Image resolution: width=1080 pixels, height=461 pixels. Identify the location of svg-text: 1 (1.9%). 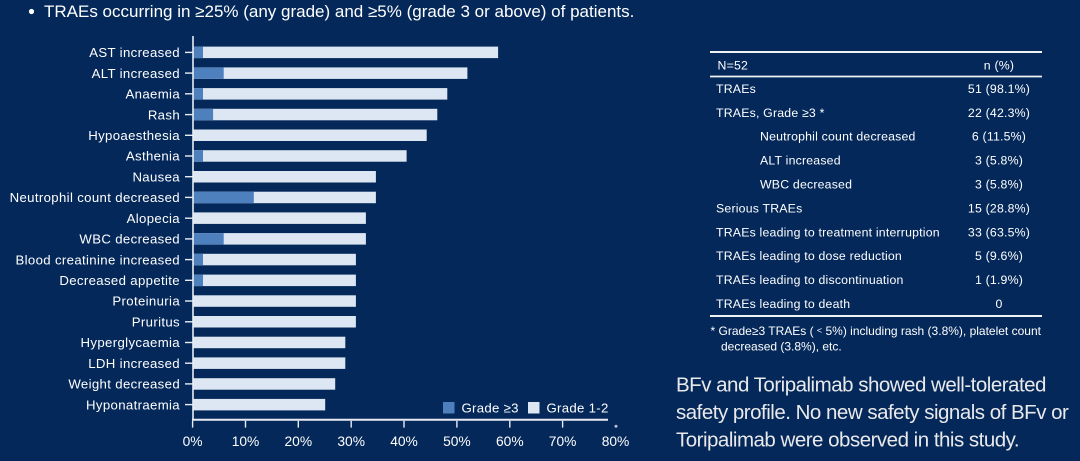
(999, 280).